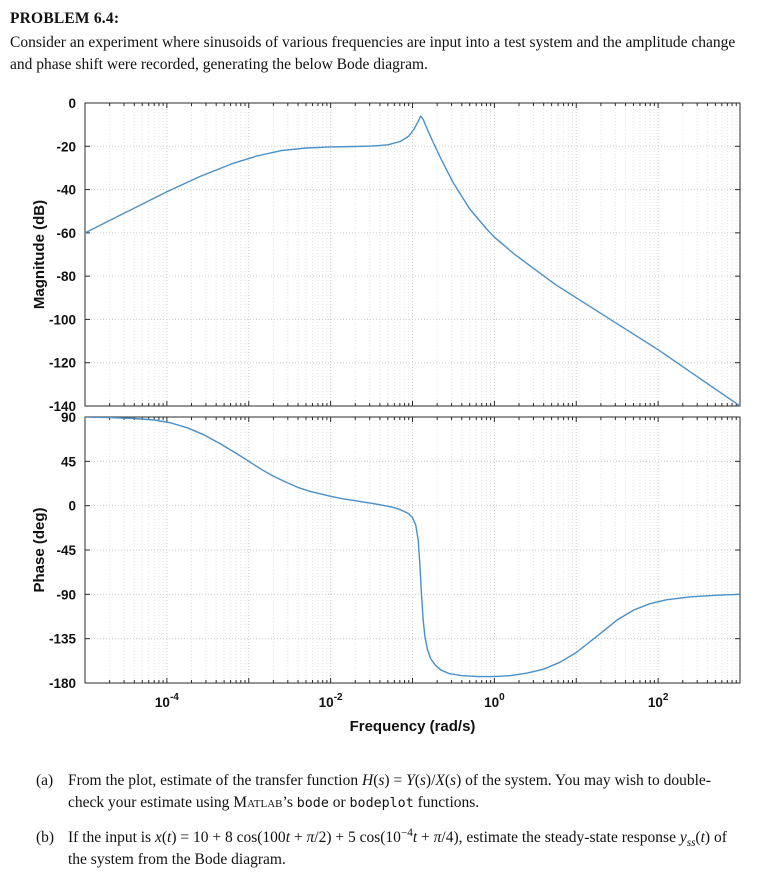 This screenshot has width=757, height=882. Describe the element at coordinates (66, 550) in the screenshot. I see `phase-ytick-label: -45` at that location.